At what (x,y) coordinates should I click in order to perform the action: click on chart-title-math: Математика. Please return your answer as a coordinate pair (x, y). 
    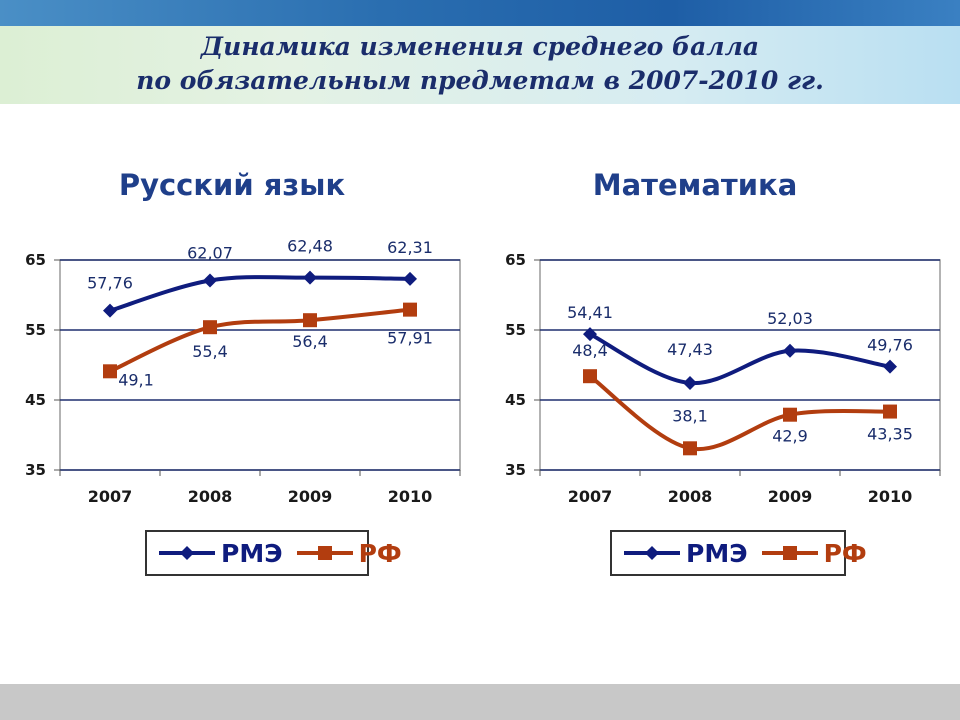
    Looking at the image, I should click on (695, 185).